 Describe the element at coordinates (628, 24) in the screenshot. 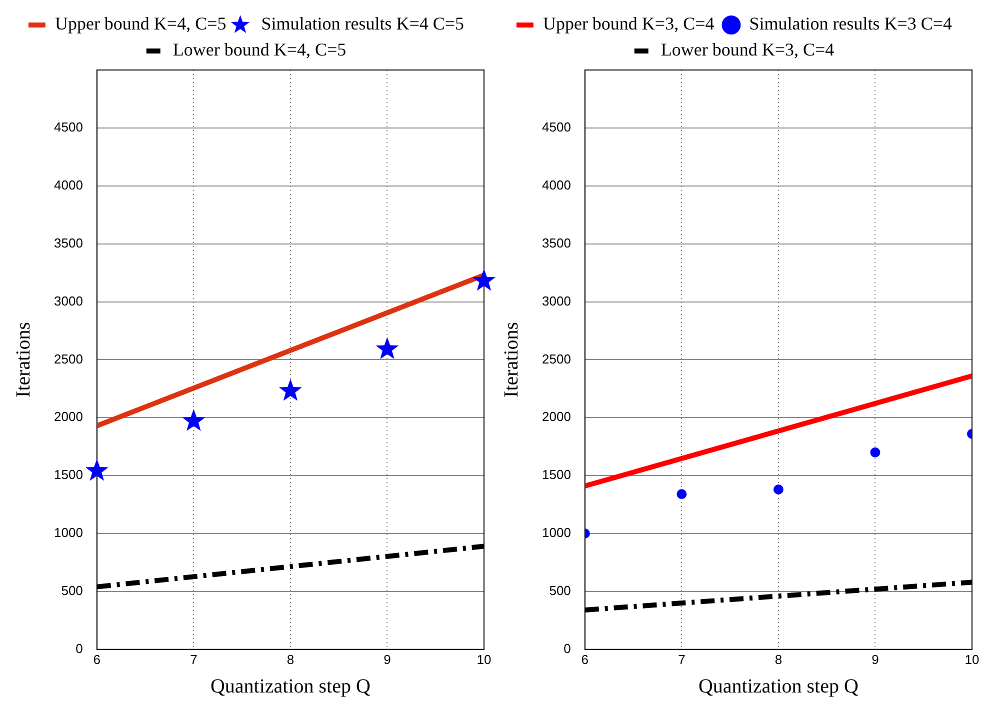

I see `legend-label: Upper bound K=3, C=4` at that location.